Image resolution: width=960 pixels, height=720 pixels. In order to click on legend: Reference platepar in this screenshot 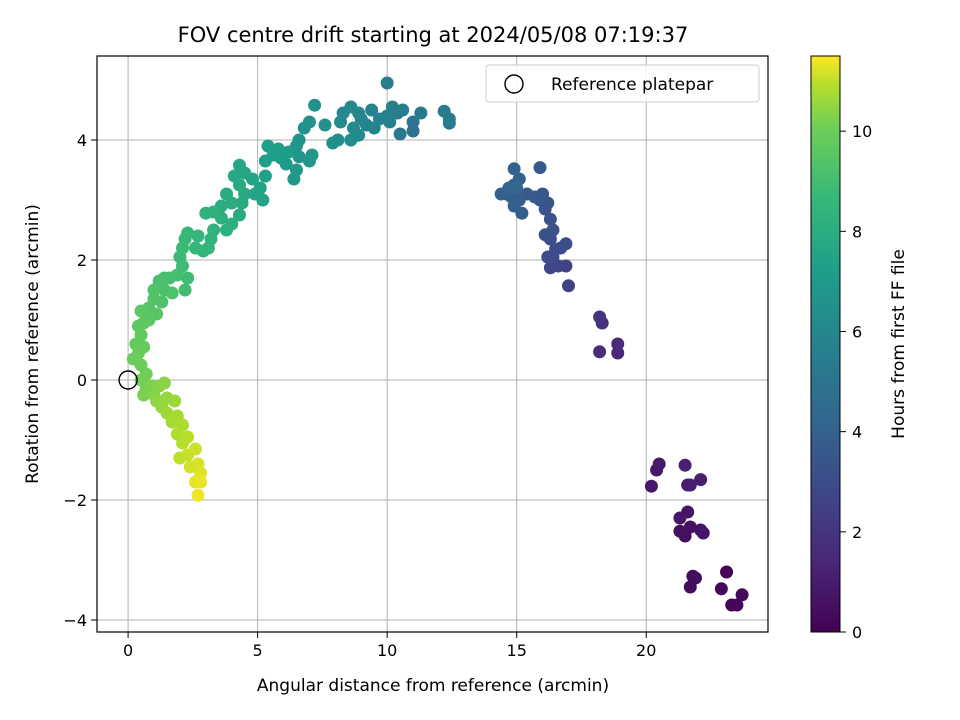, I will do `click(622, 83)`.